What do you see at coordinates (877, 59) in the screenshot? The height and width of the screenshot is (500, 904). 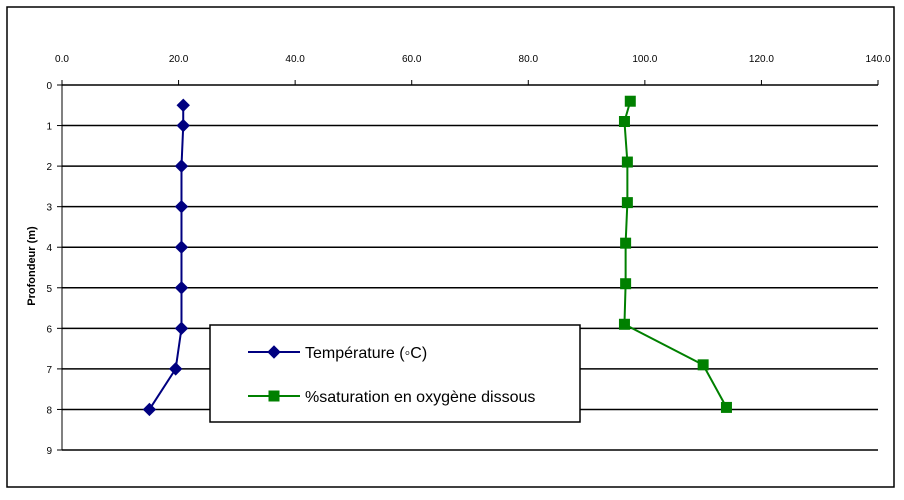 I see `x-tick-label: 140.0` at bounding box center [877, 59].